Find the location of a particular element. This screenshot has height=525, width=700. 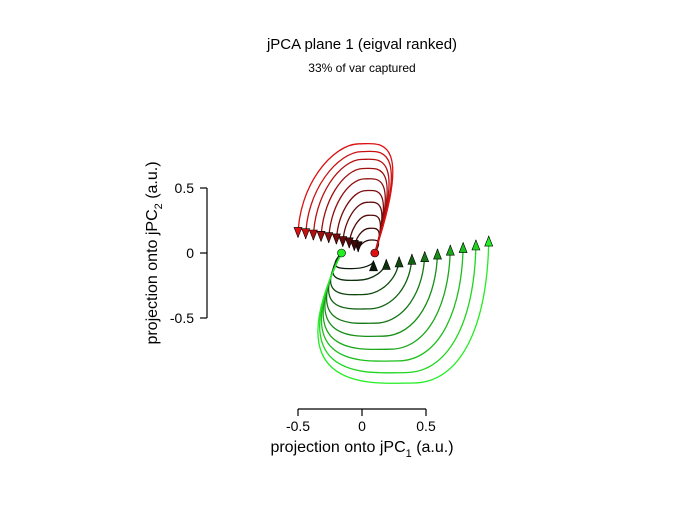

y-tick-label: 0 is located at coordinates (190, 253).